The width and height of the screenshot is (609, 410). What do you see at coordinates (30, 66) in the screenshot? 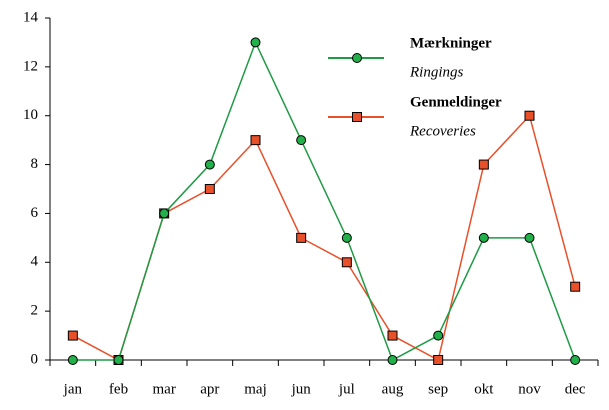
I see `y-tick-label: 12` at bounding box center [30, 66].